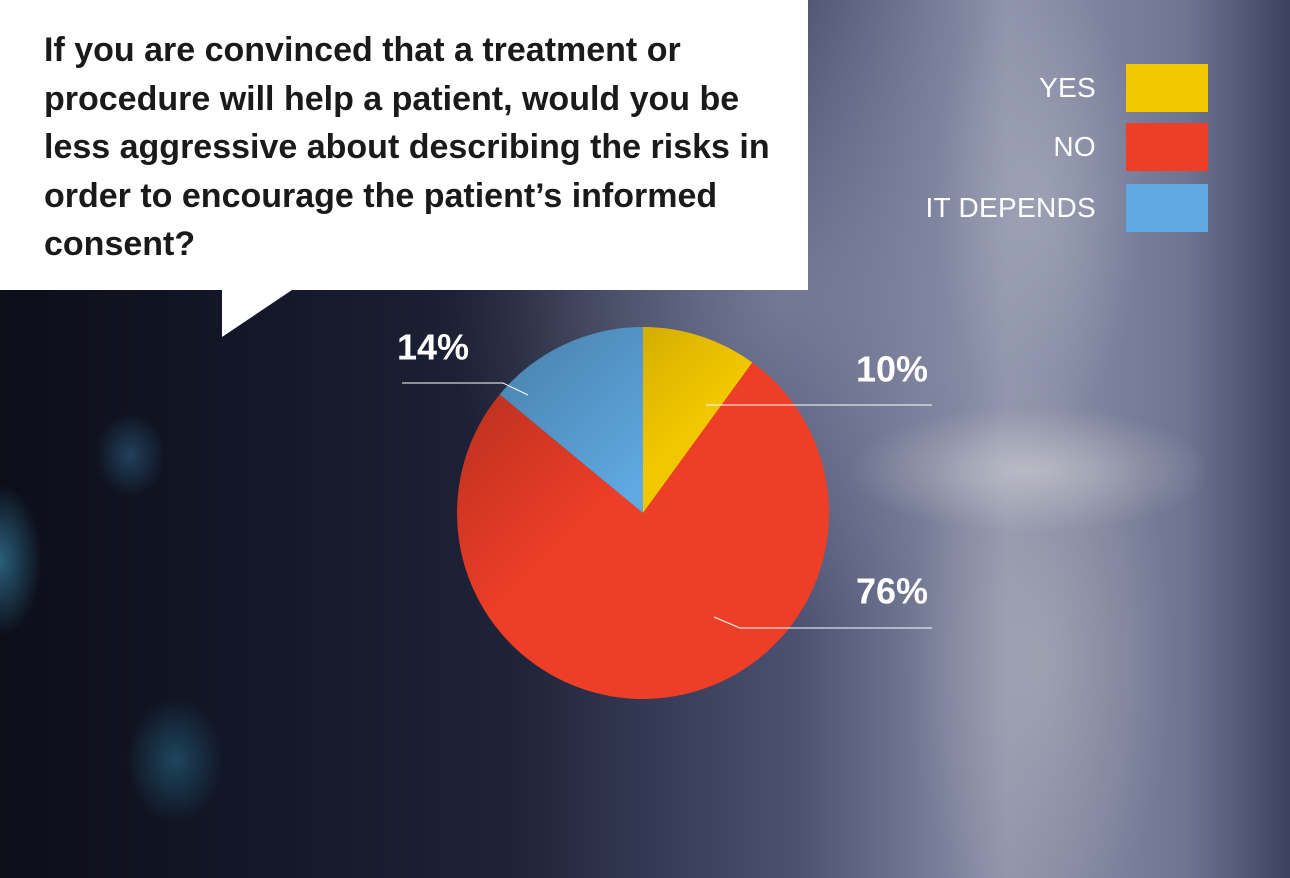 This screenshot has height=878, width=1290. What do you see at coordinates (1010, 207) in the screenshot?
I see `legend-label: IT DEPENDS` at bounding box center [1010, 207].